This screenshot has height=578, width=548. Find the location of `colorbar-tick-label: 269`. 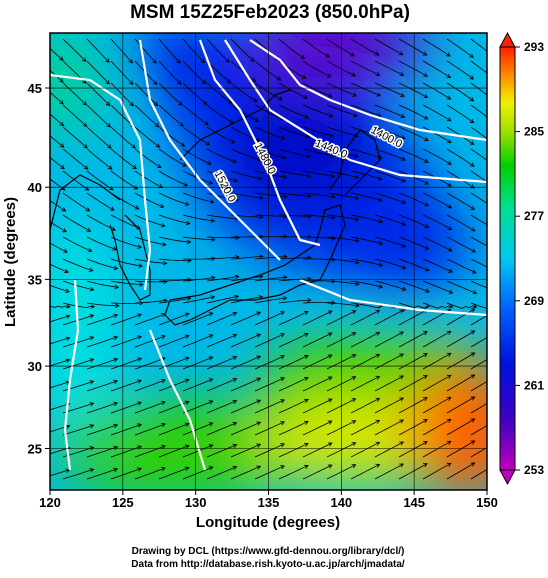

colorbar-tick-label: 269 is located at coordinates (534, 301).